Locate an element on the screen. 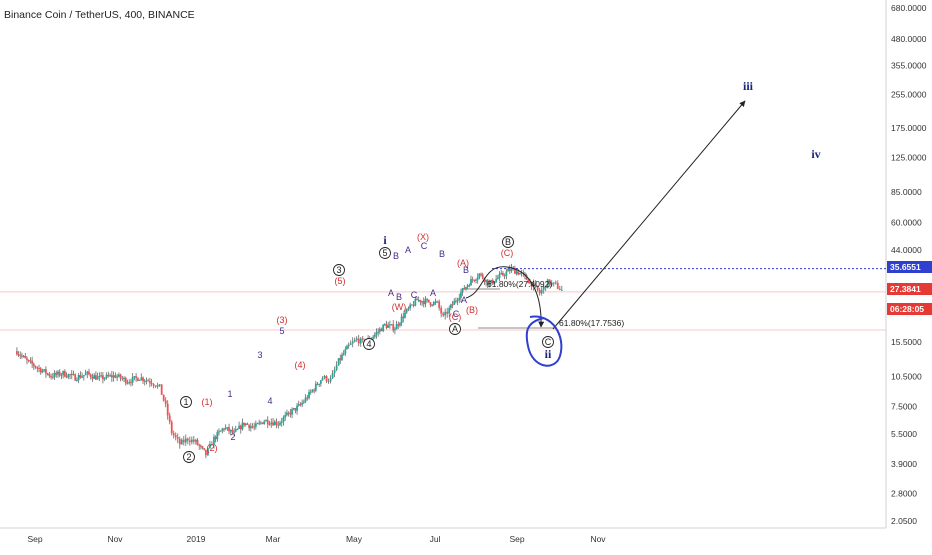 Image resolution: width=932 pixels, height=555 pixels. price-tag-bg is located at coordinates (909, 309).